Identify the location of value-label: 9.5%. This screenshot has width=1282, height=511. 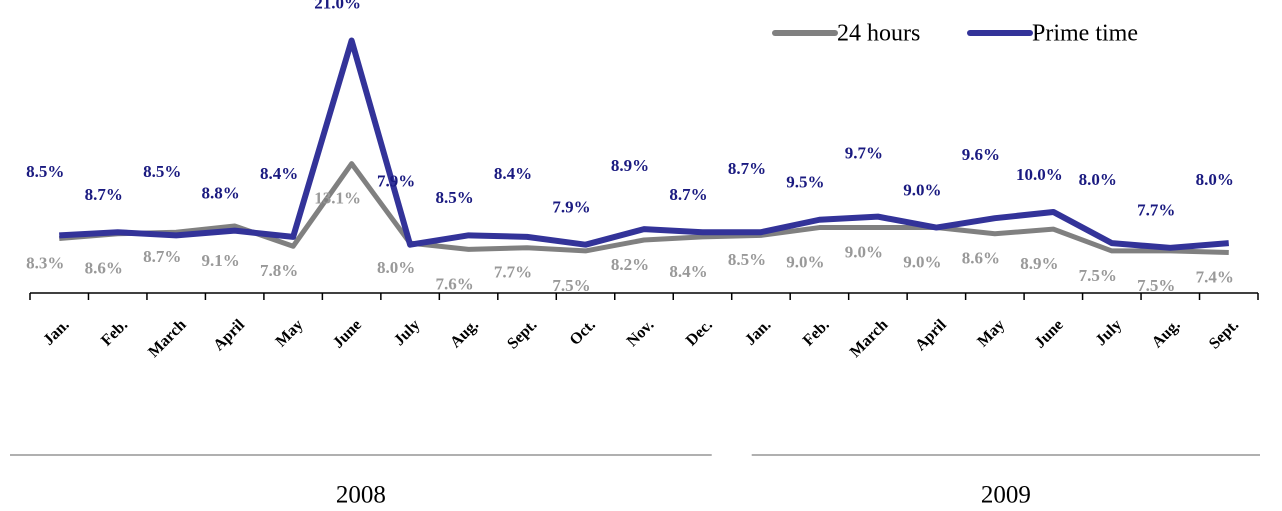
(805, 182).